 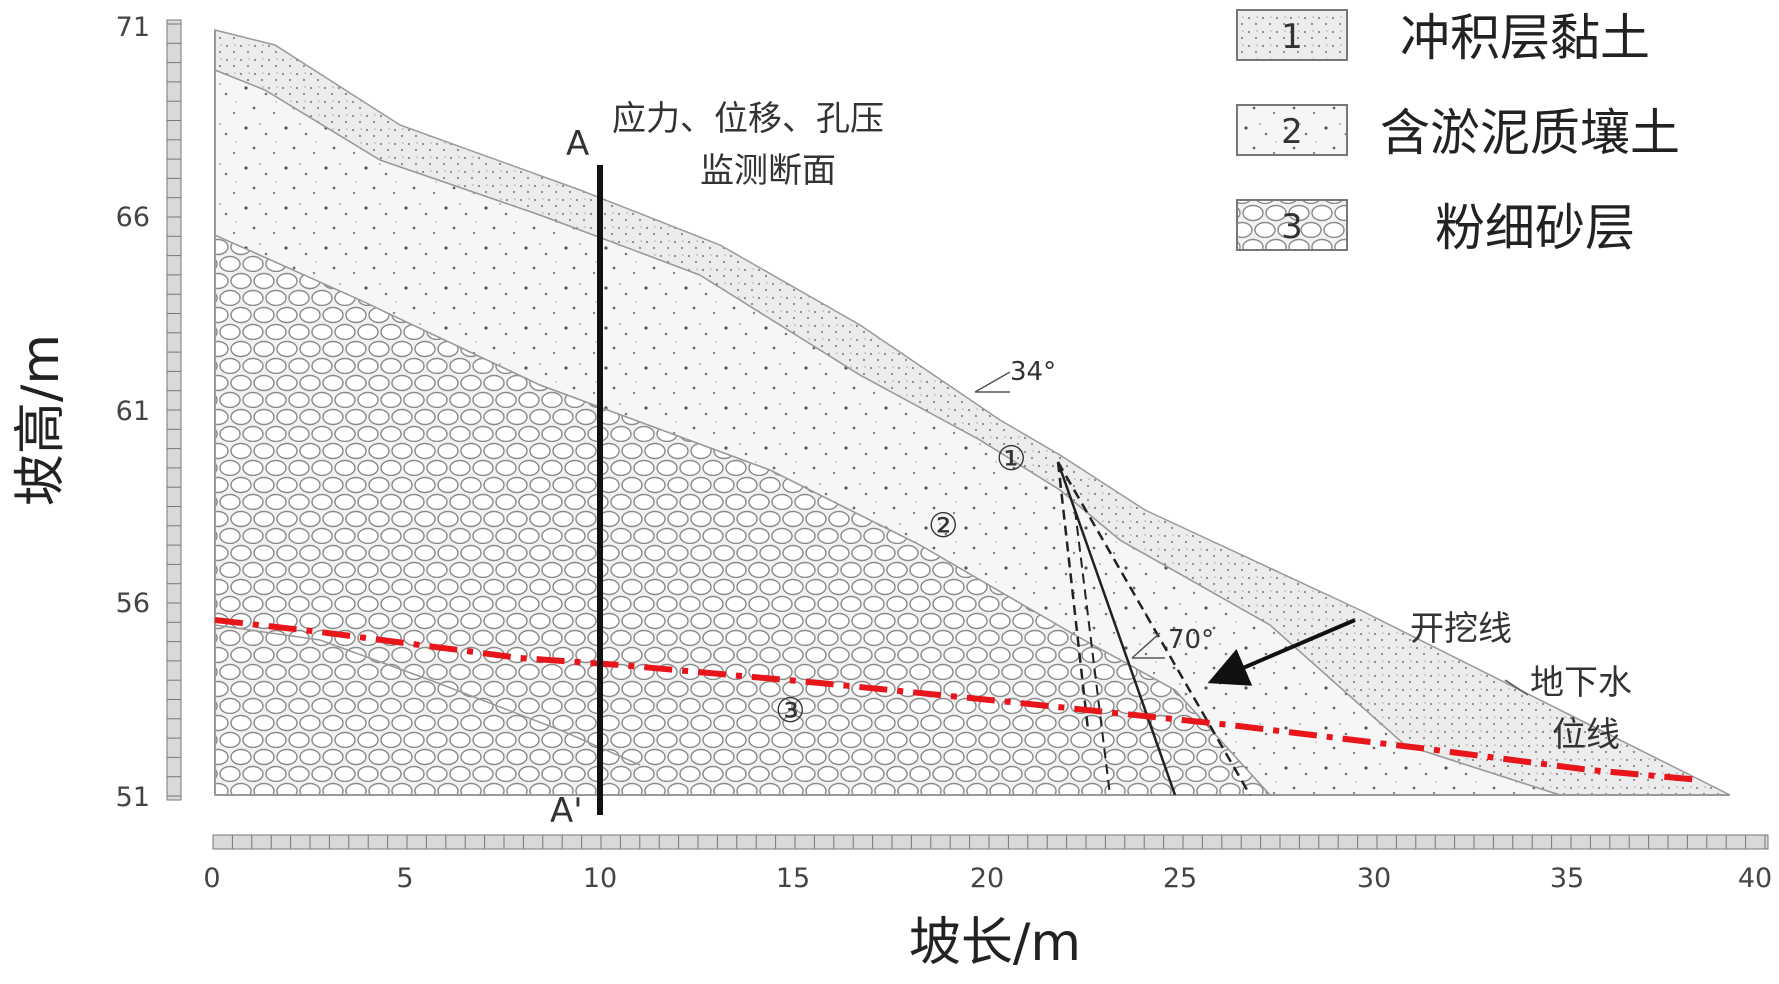 I want to click on groundwater-label-line1: 地下水, so click(x=1581, y=683).